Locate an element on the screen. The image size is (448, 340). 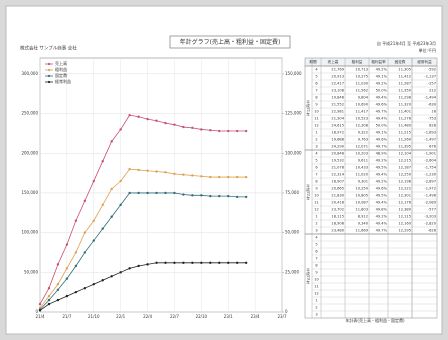
table-cell: 49.6% is located at coordinates (382, 105).